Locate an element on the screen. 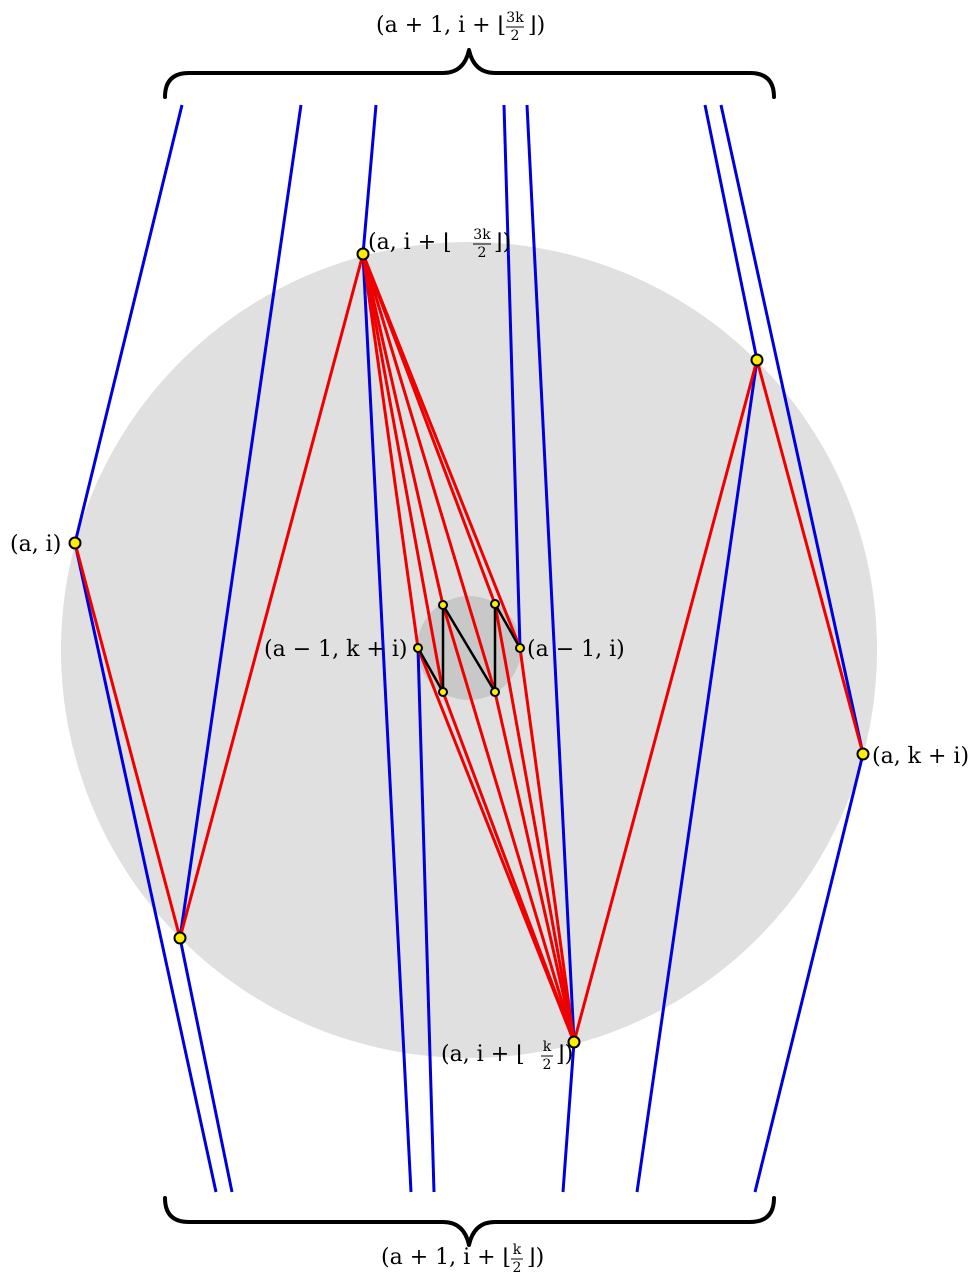 Image resolution: width=978 pixels, height=1279 pixels. node-lower-left is located at coordinates (180, 938).